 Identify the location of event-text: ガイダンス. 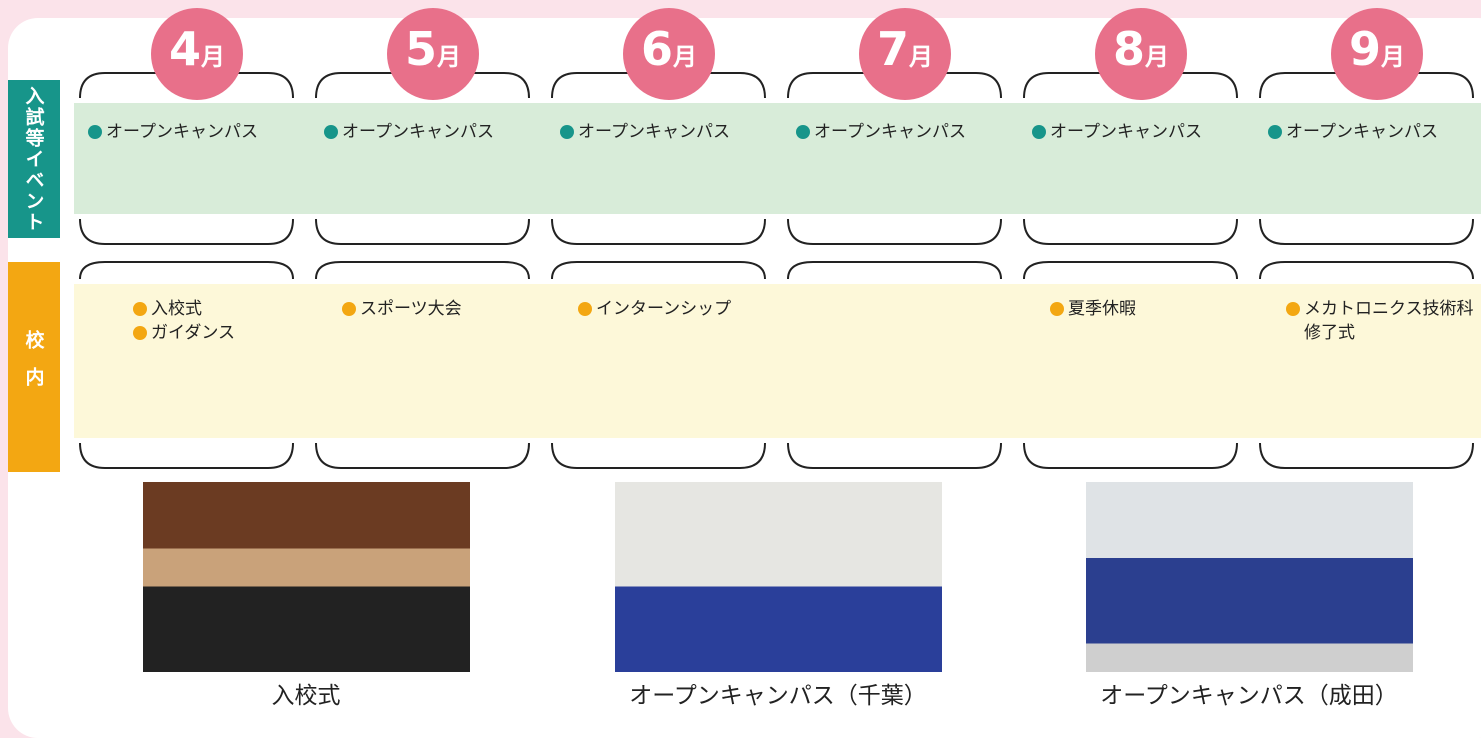
(193, 333).